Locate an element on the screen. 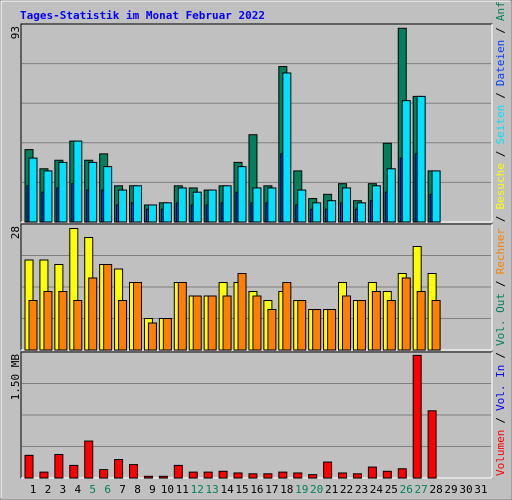 The height and width of the screenshot is (500, 512). y-tick-label: 93 is located at coordinates (15, 32).